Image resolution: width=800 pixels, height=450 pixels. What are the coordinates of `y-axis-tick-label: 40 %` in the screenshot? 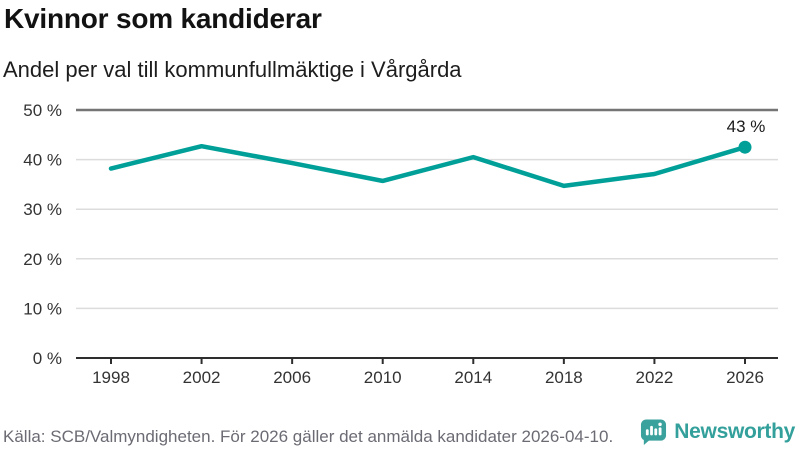 It's located at (42, 160).